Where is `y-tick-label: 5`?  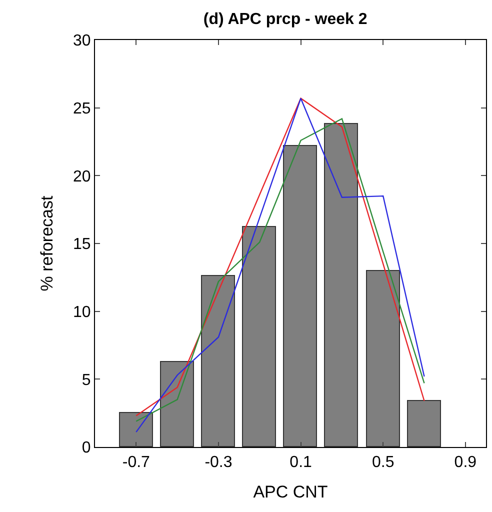 y-tick-label: 5 is located at coordinates (86, 380).